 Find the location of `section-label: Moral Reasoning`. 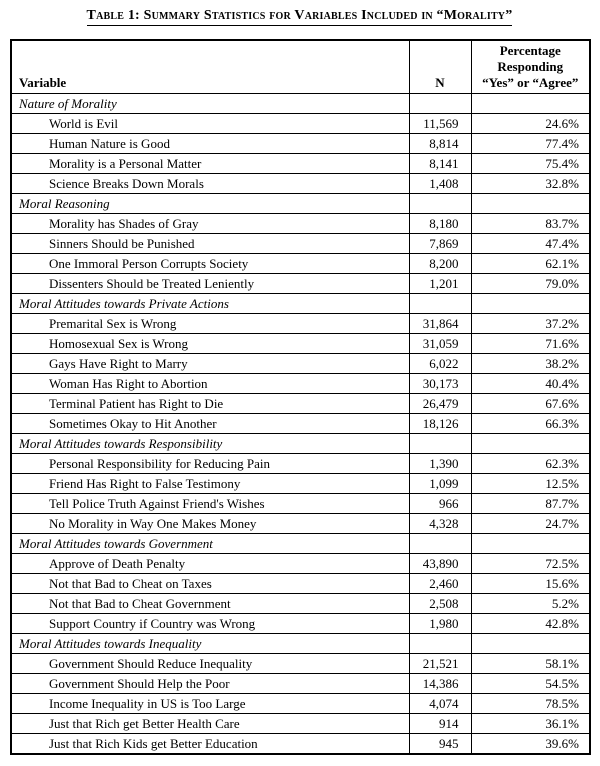

section-label: Moral Reasoning is located at coordinates (210, 203).